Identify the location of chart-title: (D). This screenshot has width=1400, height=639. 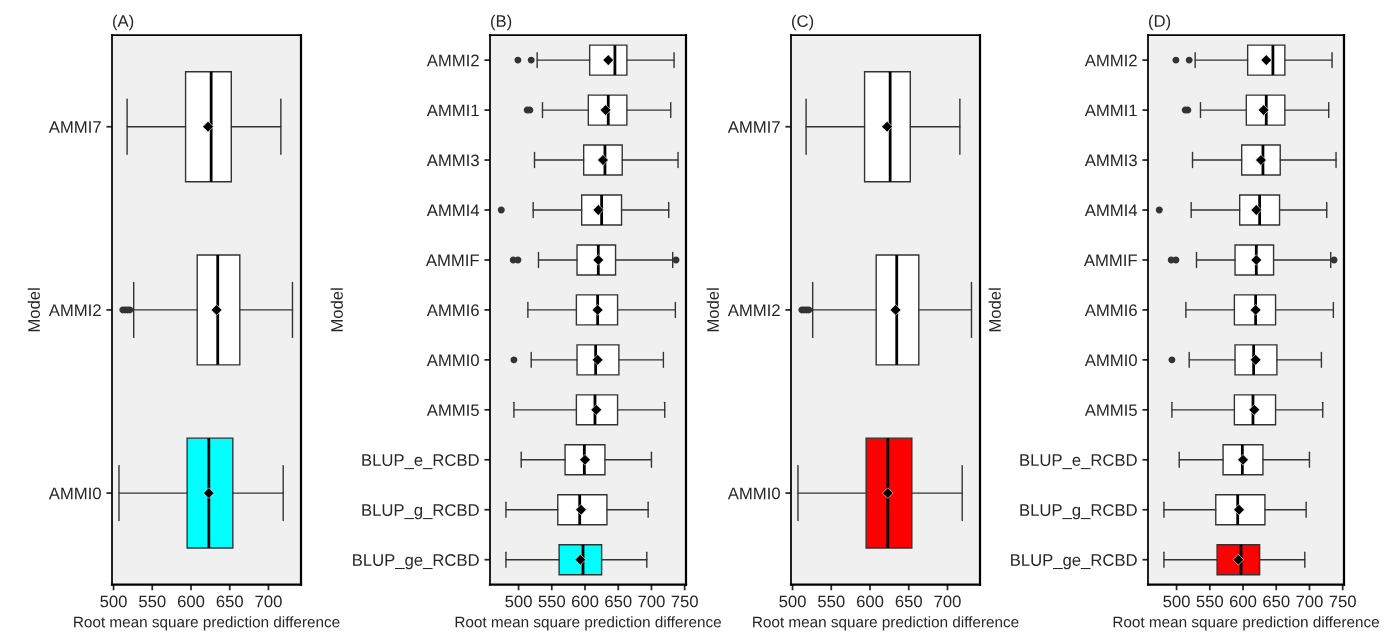
(1160, 22).